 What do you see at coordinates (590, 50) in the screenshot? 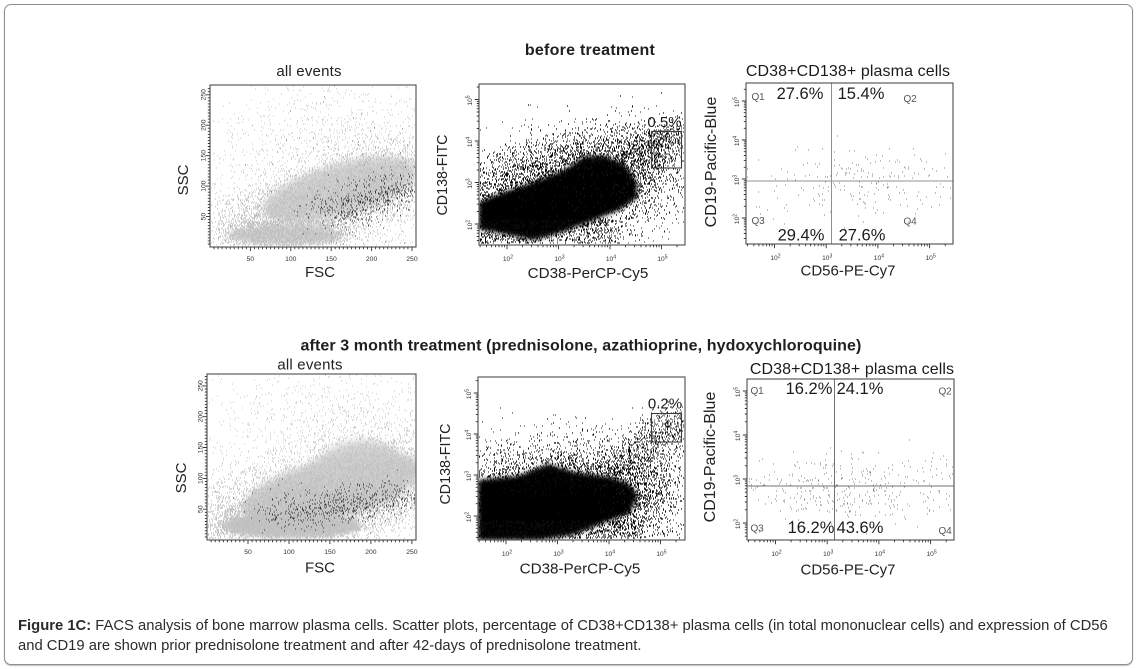
I see `svg-text: before treatment` at bounding box center [590, 50].